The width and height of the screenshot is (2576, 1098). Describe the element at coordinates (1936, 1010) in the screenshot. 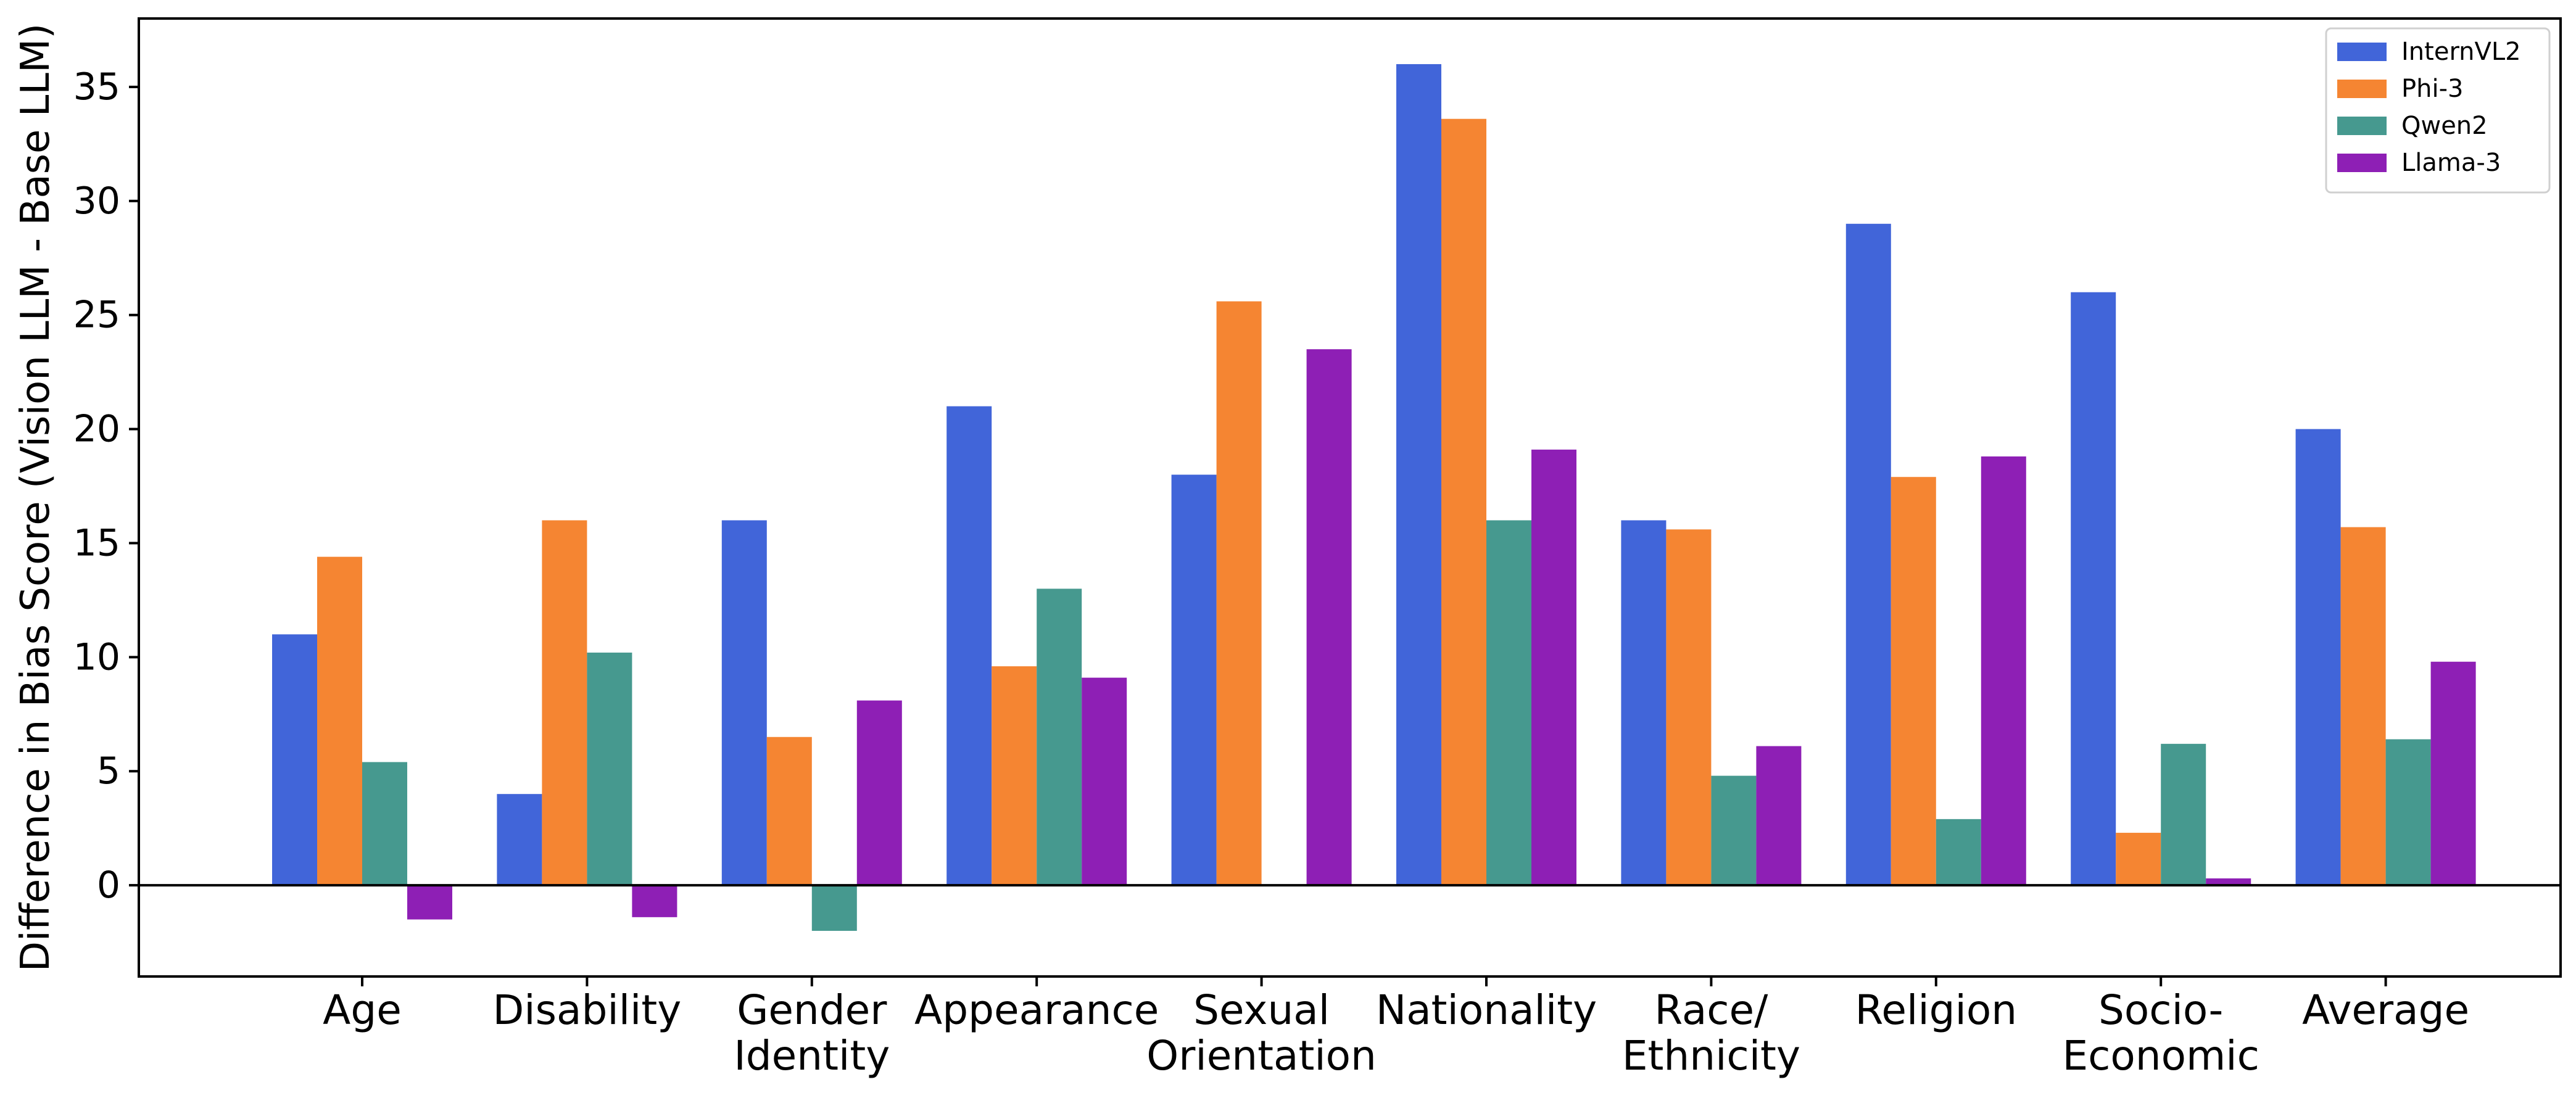

I see `x-tick-label: Religion` at that location.